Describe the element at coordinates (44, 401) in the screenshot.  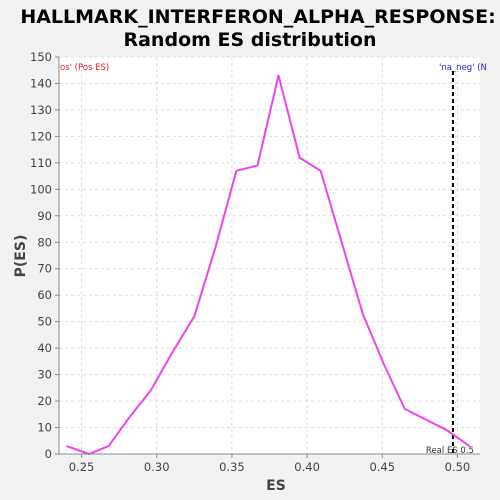
I see `y-tick-label: 20` at that location.